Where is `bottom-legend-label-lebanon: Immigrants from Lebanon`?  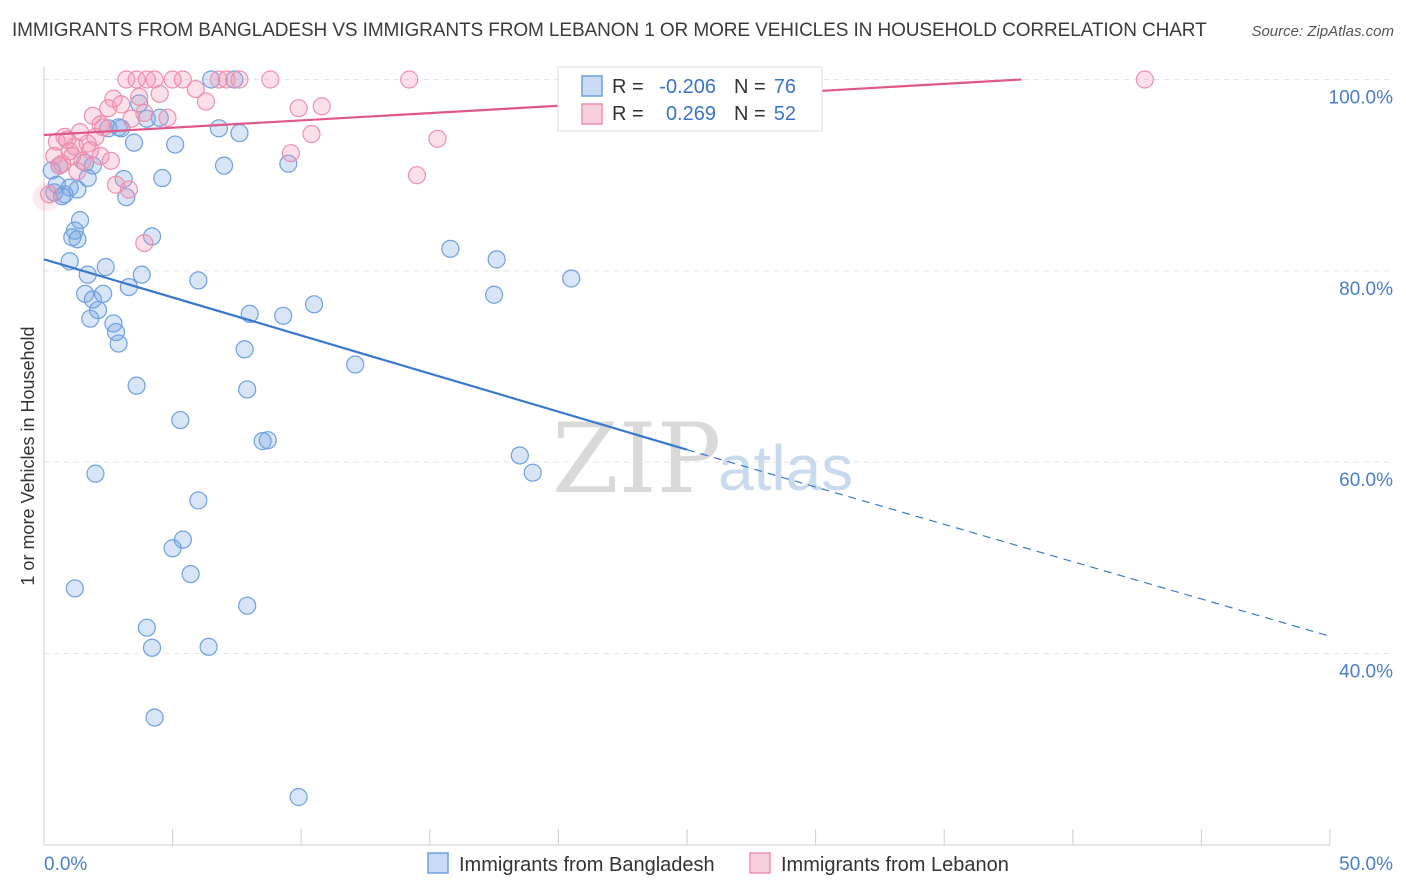 bottom-legend-label-lebanon: Immigrants from Lebanon is located at coordinates (895, 865).